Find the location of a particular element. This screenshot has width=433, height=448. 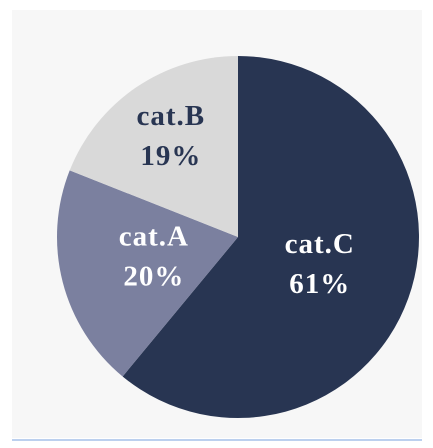

slice-label: cat.A is located at coordinates (154, 236).